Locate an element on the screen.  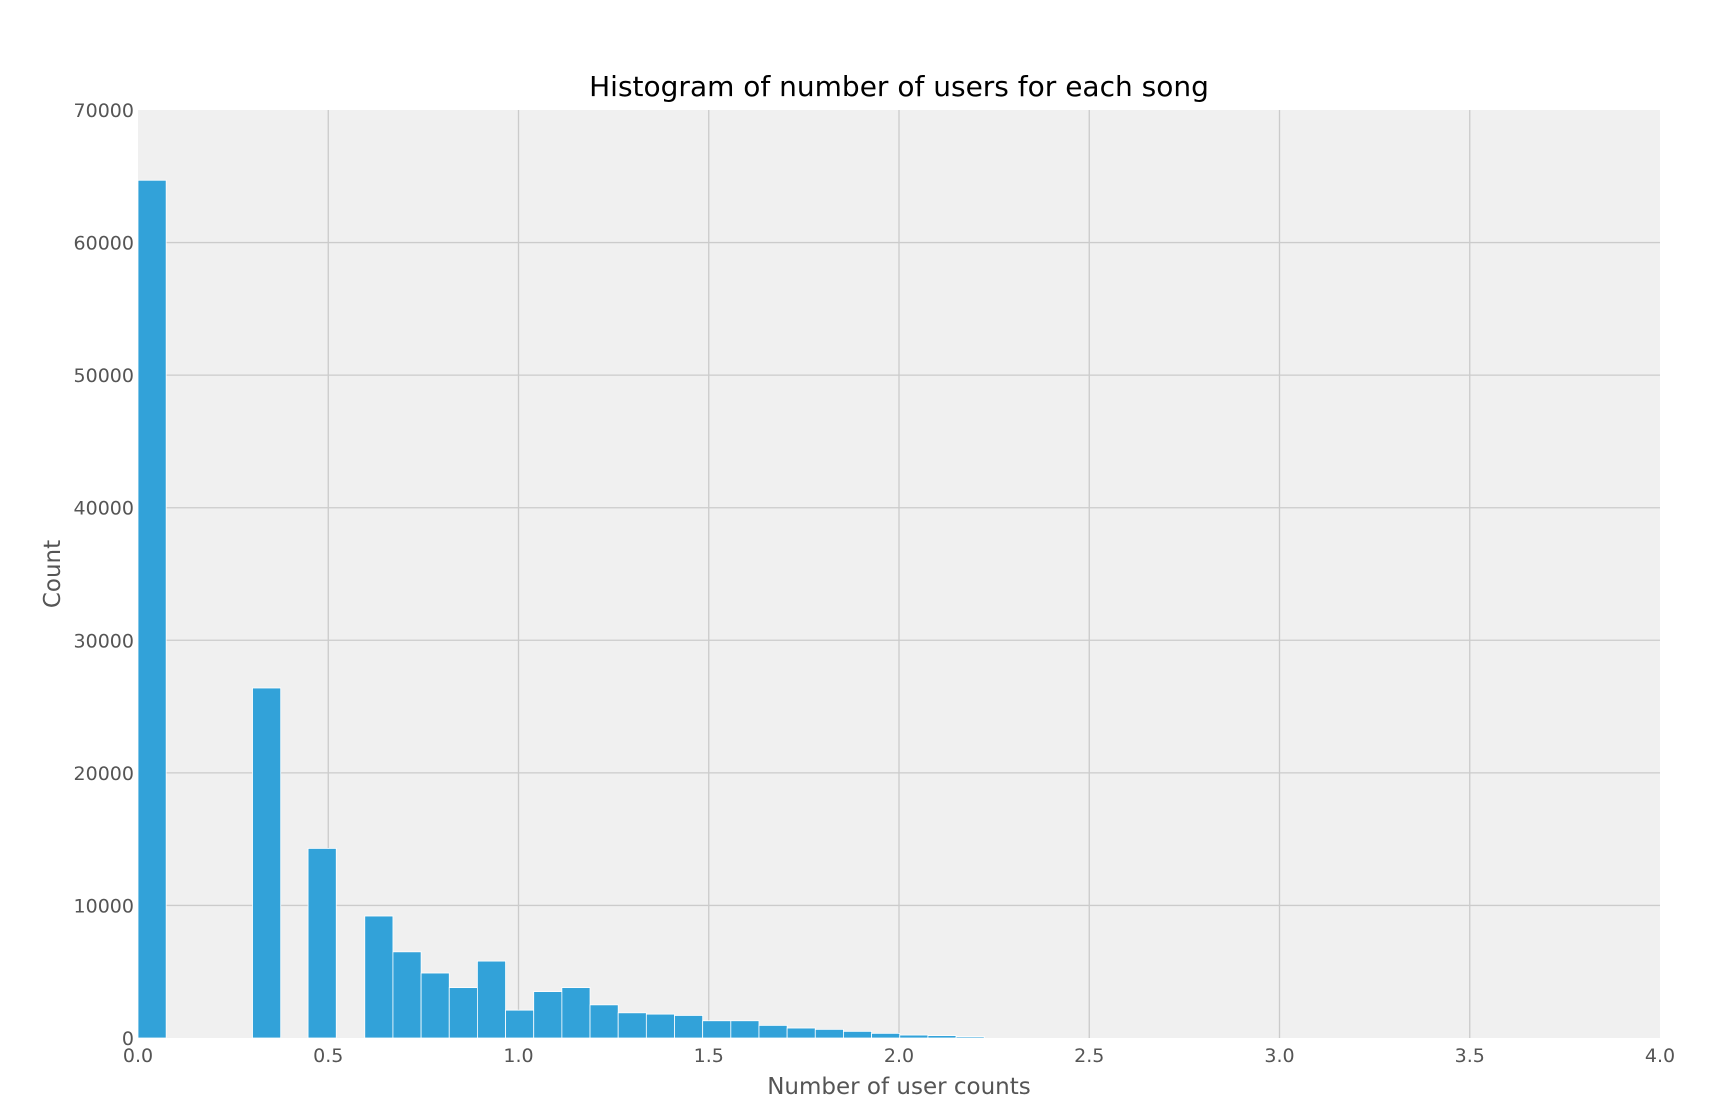
x-tick-label: 0.5 is located at coordinates (328, 1056).